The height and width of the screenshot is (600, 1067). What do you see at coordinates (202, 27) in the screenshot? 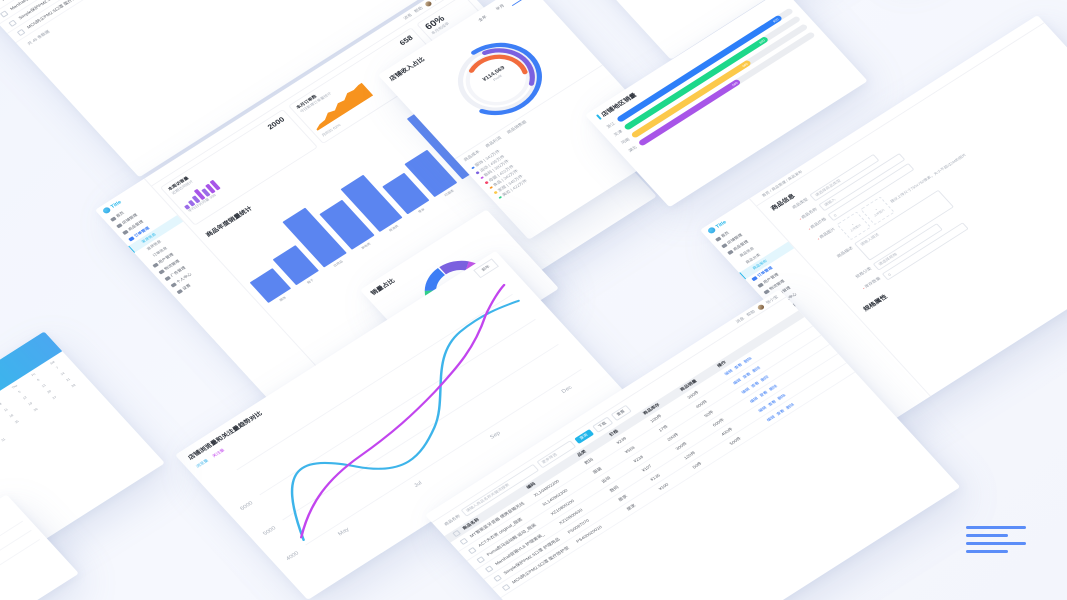
I see `table-footer: 共 46 条数据 < 上一页 1 2 3 4 下一页 > 前往 10 页 确定` at bounding box center [202, 27].